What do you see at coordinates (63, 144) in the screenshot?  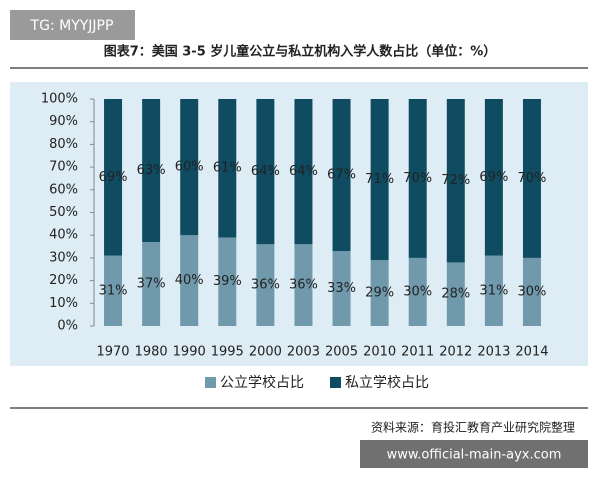 I see `y-tick-label: 80%` at bounding box center [63, 144].